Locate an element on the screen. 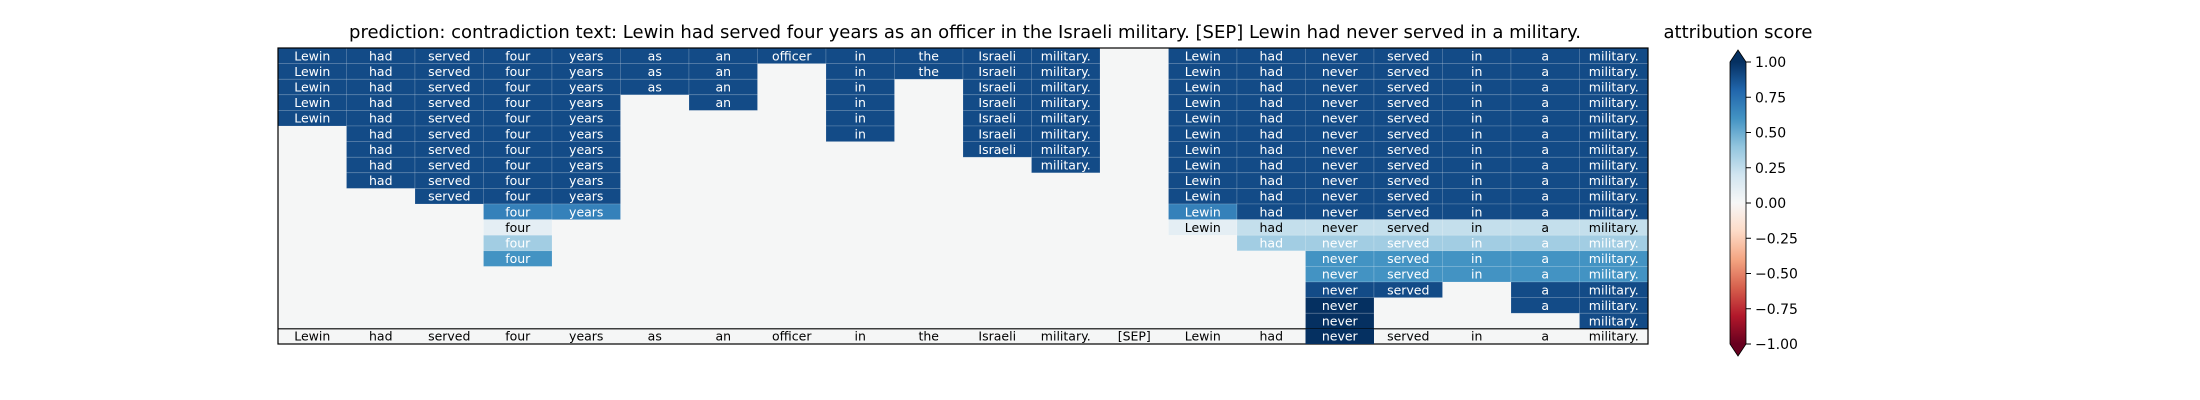  colorbar-tick-label: −1.00 is located at coordinates (1776, 345).